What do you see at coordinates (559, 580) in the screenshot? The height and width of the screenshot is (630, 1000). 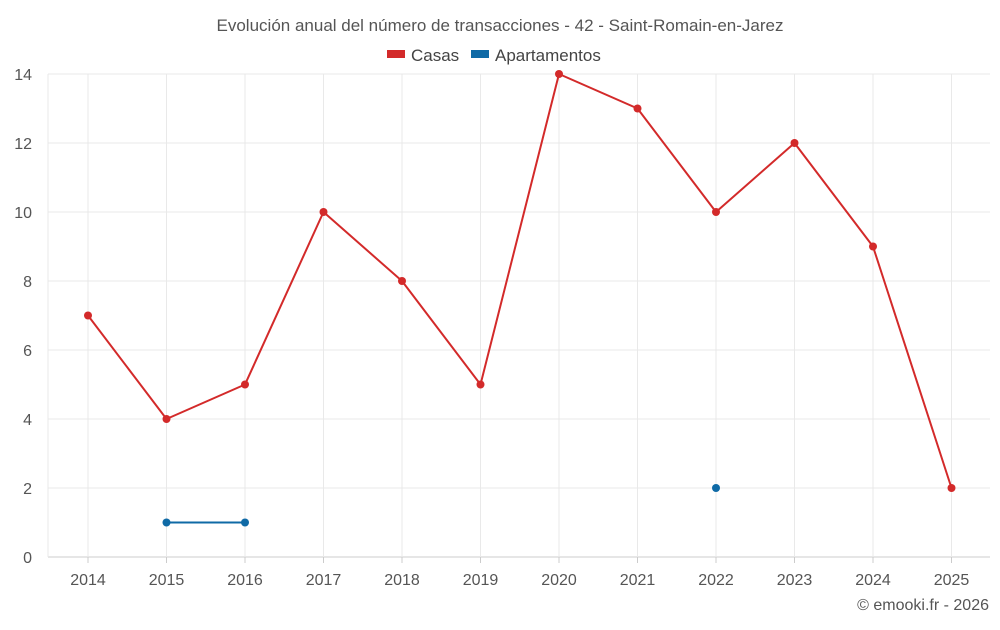 I see `x-tick-label: 2020` at bounding box center [559, 580].